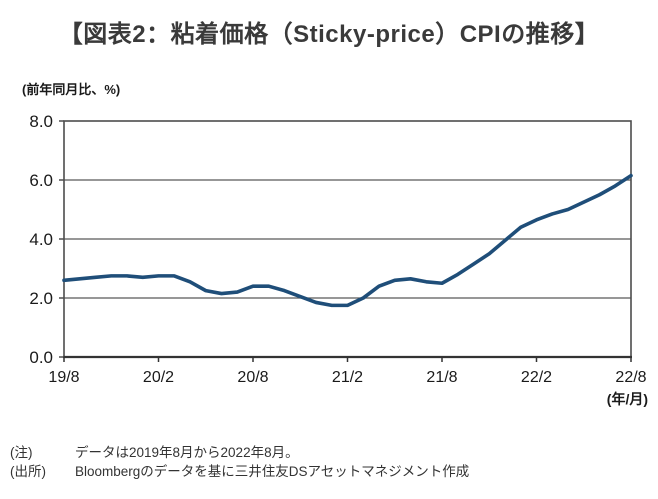 This screenshot has width=658, height=499. Describe the element at coordinates (158, 377) in the screenshot. I see `x-axis-tick-label: 20/2` at that location.